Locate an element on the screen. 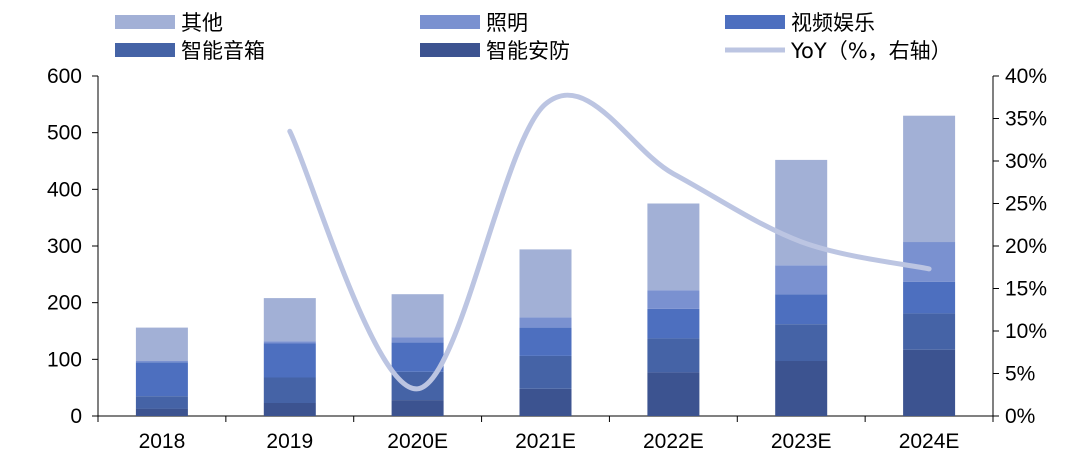  right-tick-label: 5% is located at coordinates (1020, 374).